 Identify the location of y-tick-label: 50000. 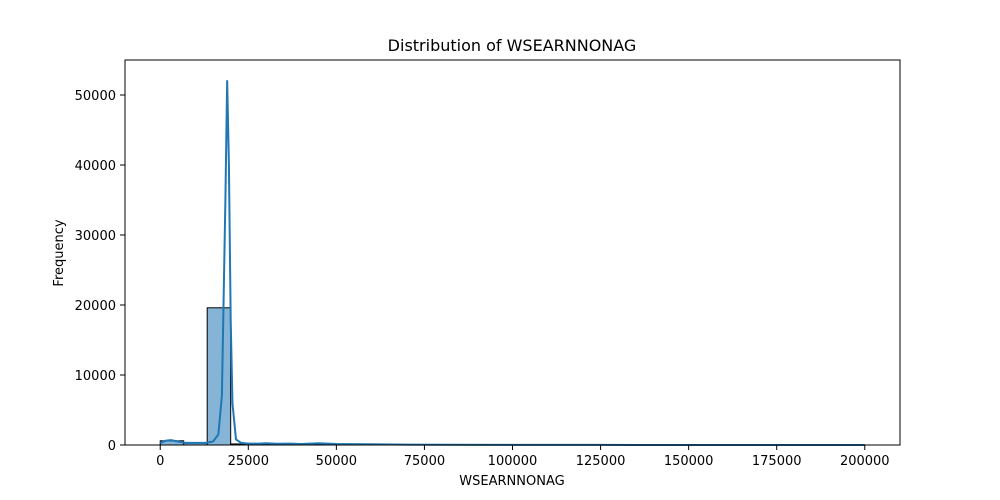
(95, 96).